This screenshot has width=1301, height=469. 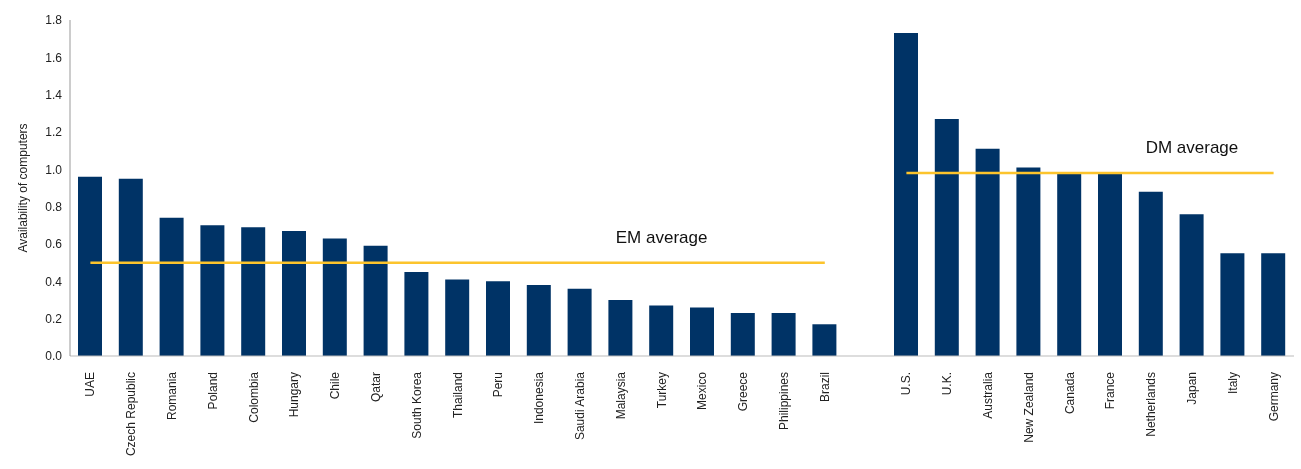 What do you see at coordinates (54, 94) in the screenshot?
I see `y-tick-label: 1.4` at bounding box center [54, 94].